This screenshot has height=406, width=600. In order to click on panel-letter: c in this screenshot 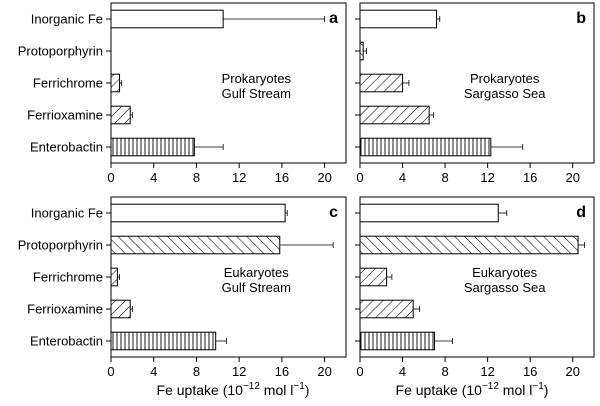, I will do `click(333, 212)`.